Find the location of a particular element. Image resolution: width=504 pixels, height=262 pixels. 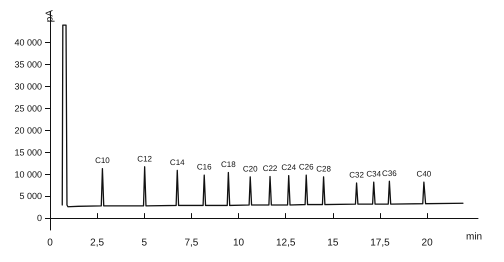

y-tick-label: 40 000 is located at coordinates (28, 43).